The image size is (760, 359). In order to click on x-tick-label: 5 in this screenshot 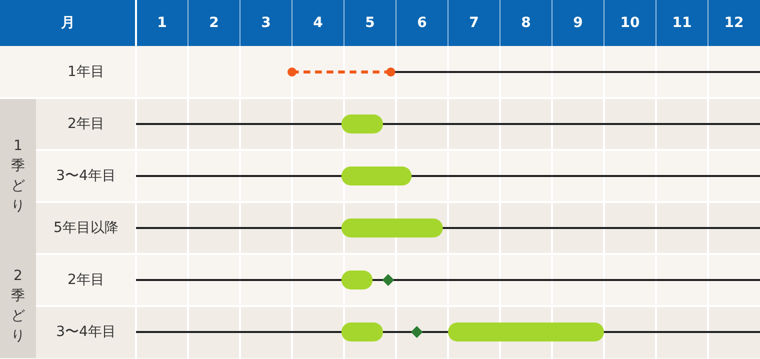, I will do `click(370, 23)`.